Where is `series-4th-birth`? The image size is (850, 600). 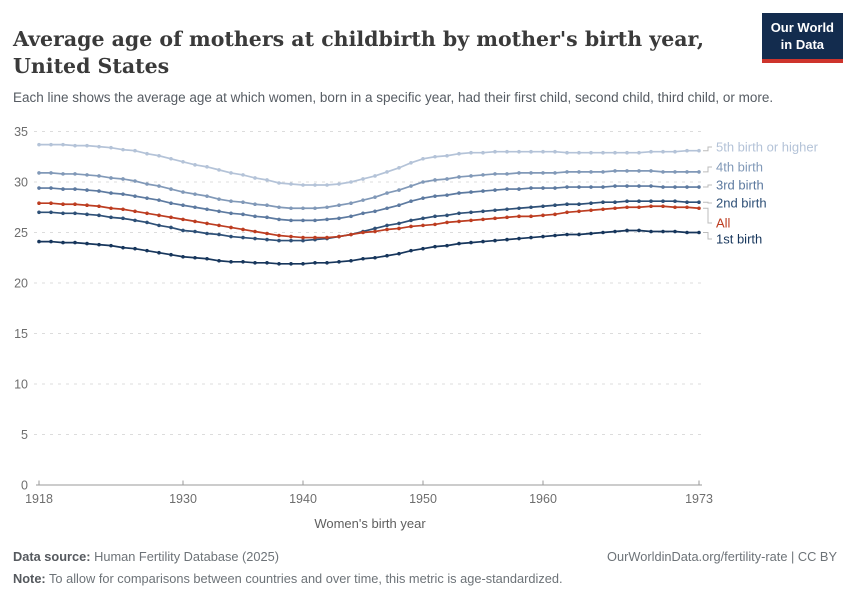
series-4th-birth is located at coordinates (369, 190).